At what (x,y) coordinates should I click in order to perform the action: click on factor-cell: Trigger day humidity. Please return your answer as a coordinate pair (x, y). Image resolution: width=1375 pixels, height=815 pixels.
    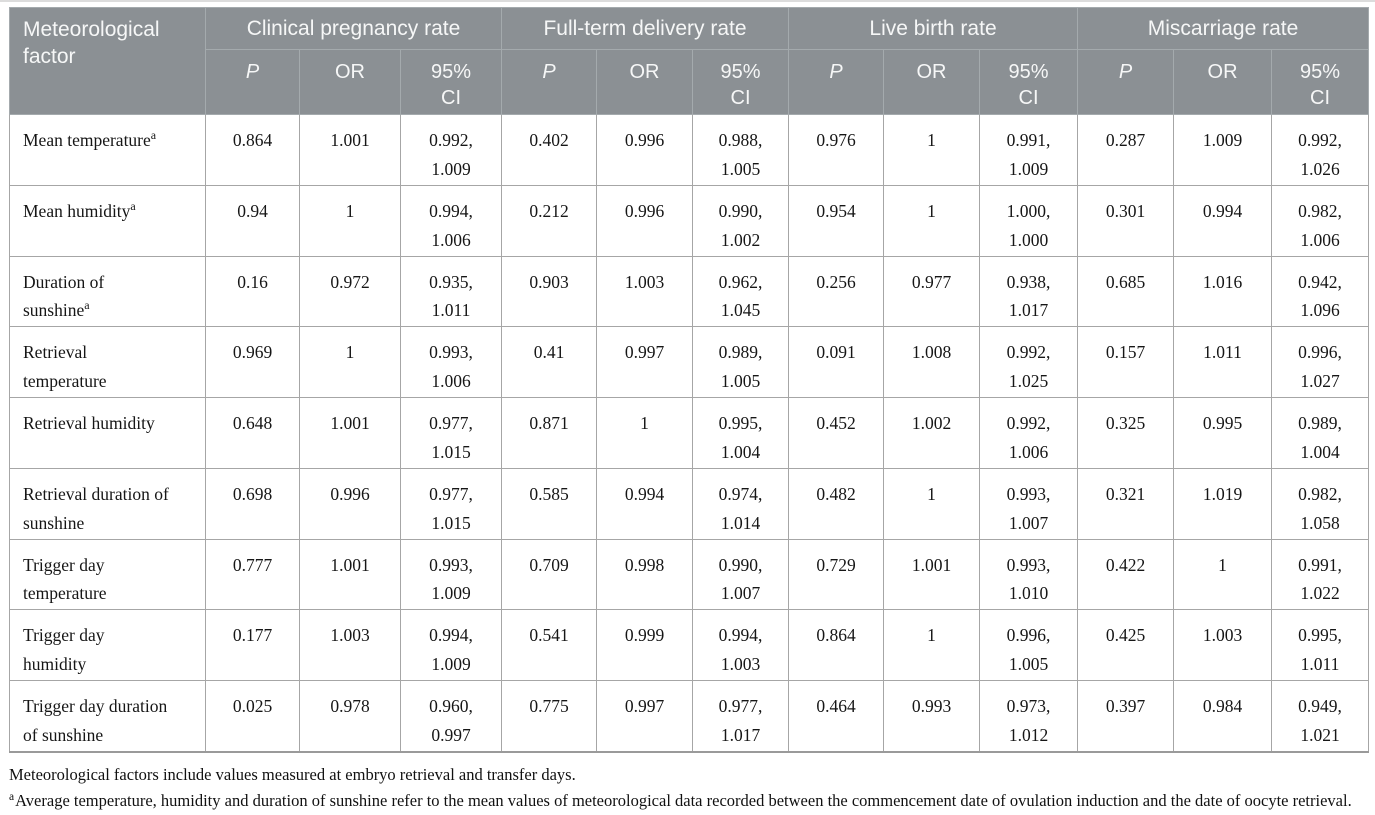
    Looking at the image, I should click on (107, 645).